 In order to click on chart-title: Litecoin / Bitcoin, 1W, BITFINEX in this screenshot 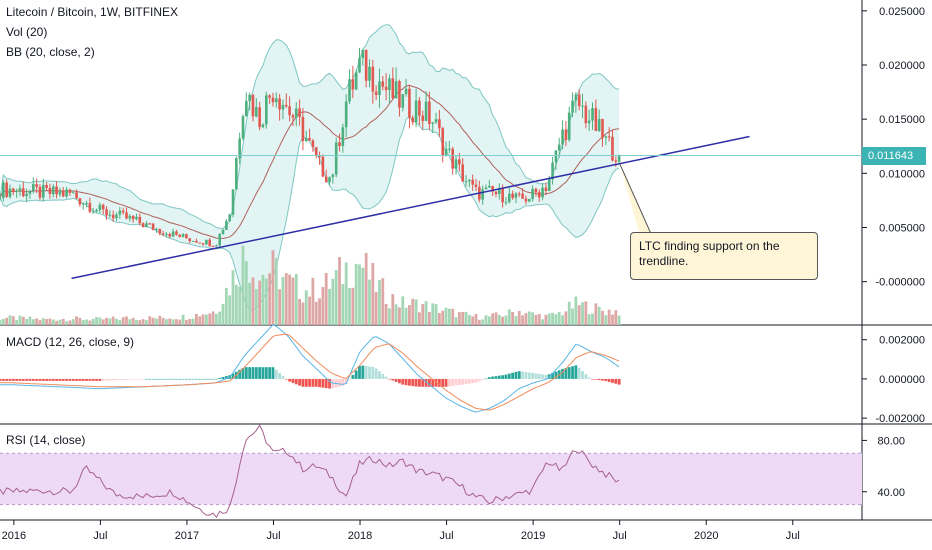, I will do `click(92, 12)`.